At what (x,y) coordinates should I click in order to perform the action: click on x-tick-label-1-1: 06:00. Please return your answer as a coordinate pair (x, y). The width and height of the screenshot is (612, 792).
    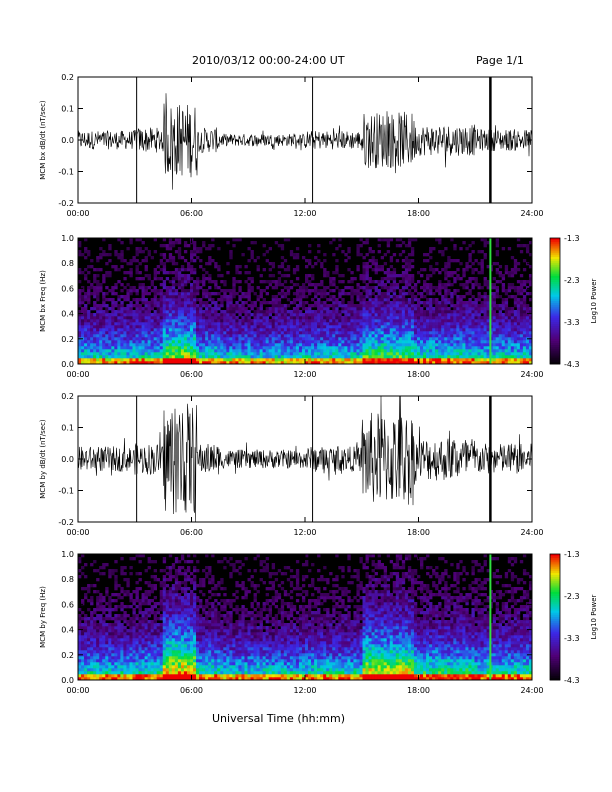
    Looking at the image, I should click on (191, 374).